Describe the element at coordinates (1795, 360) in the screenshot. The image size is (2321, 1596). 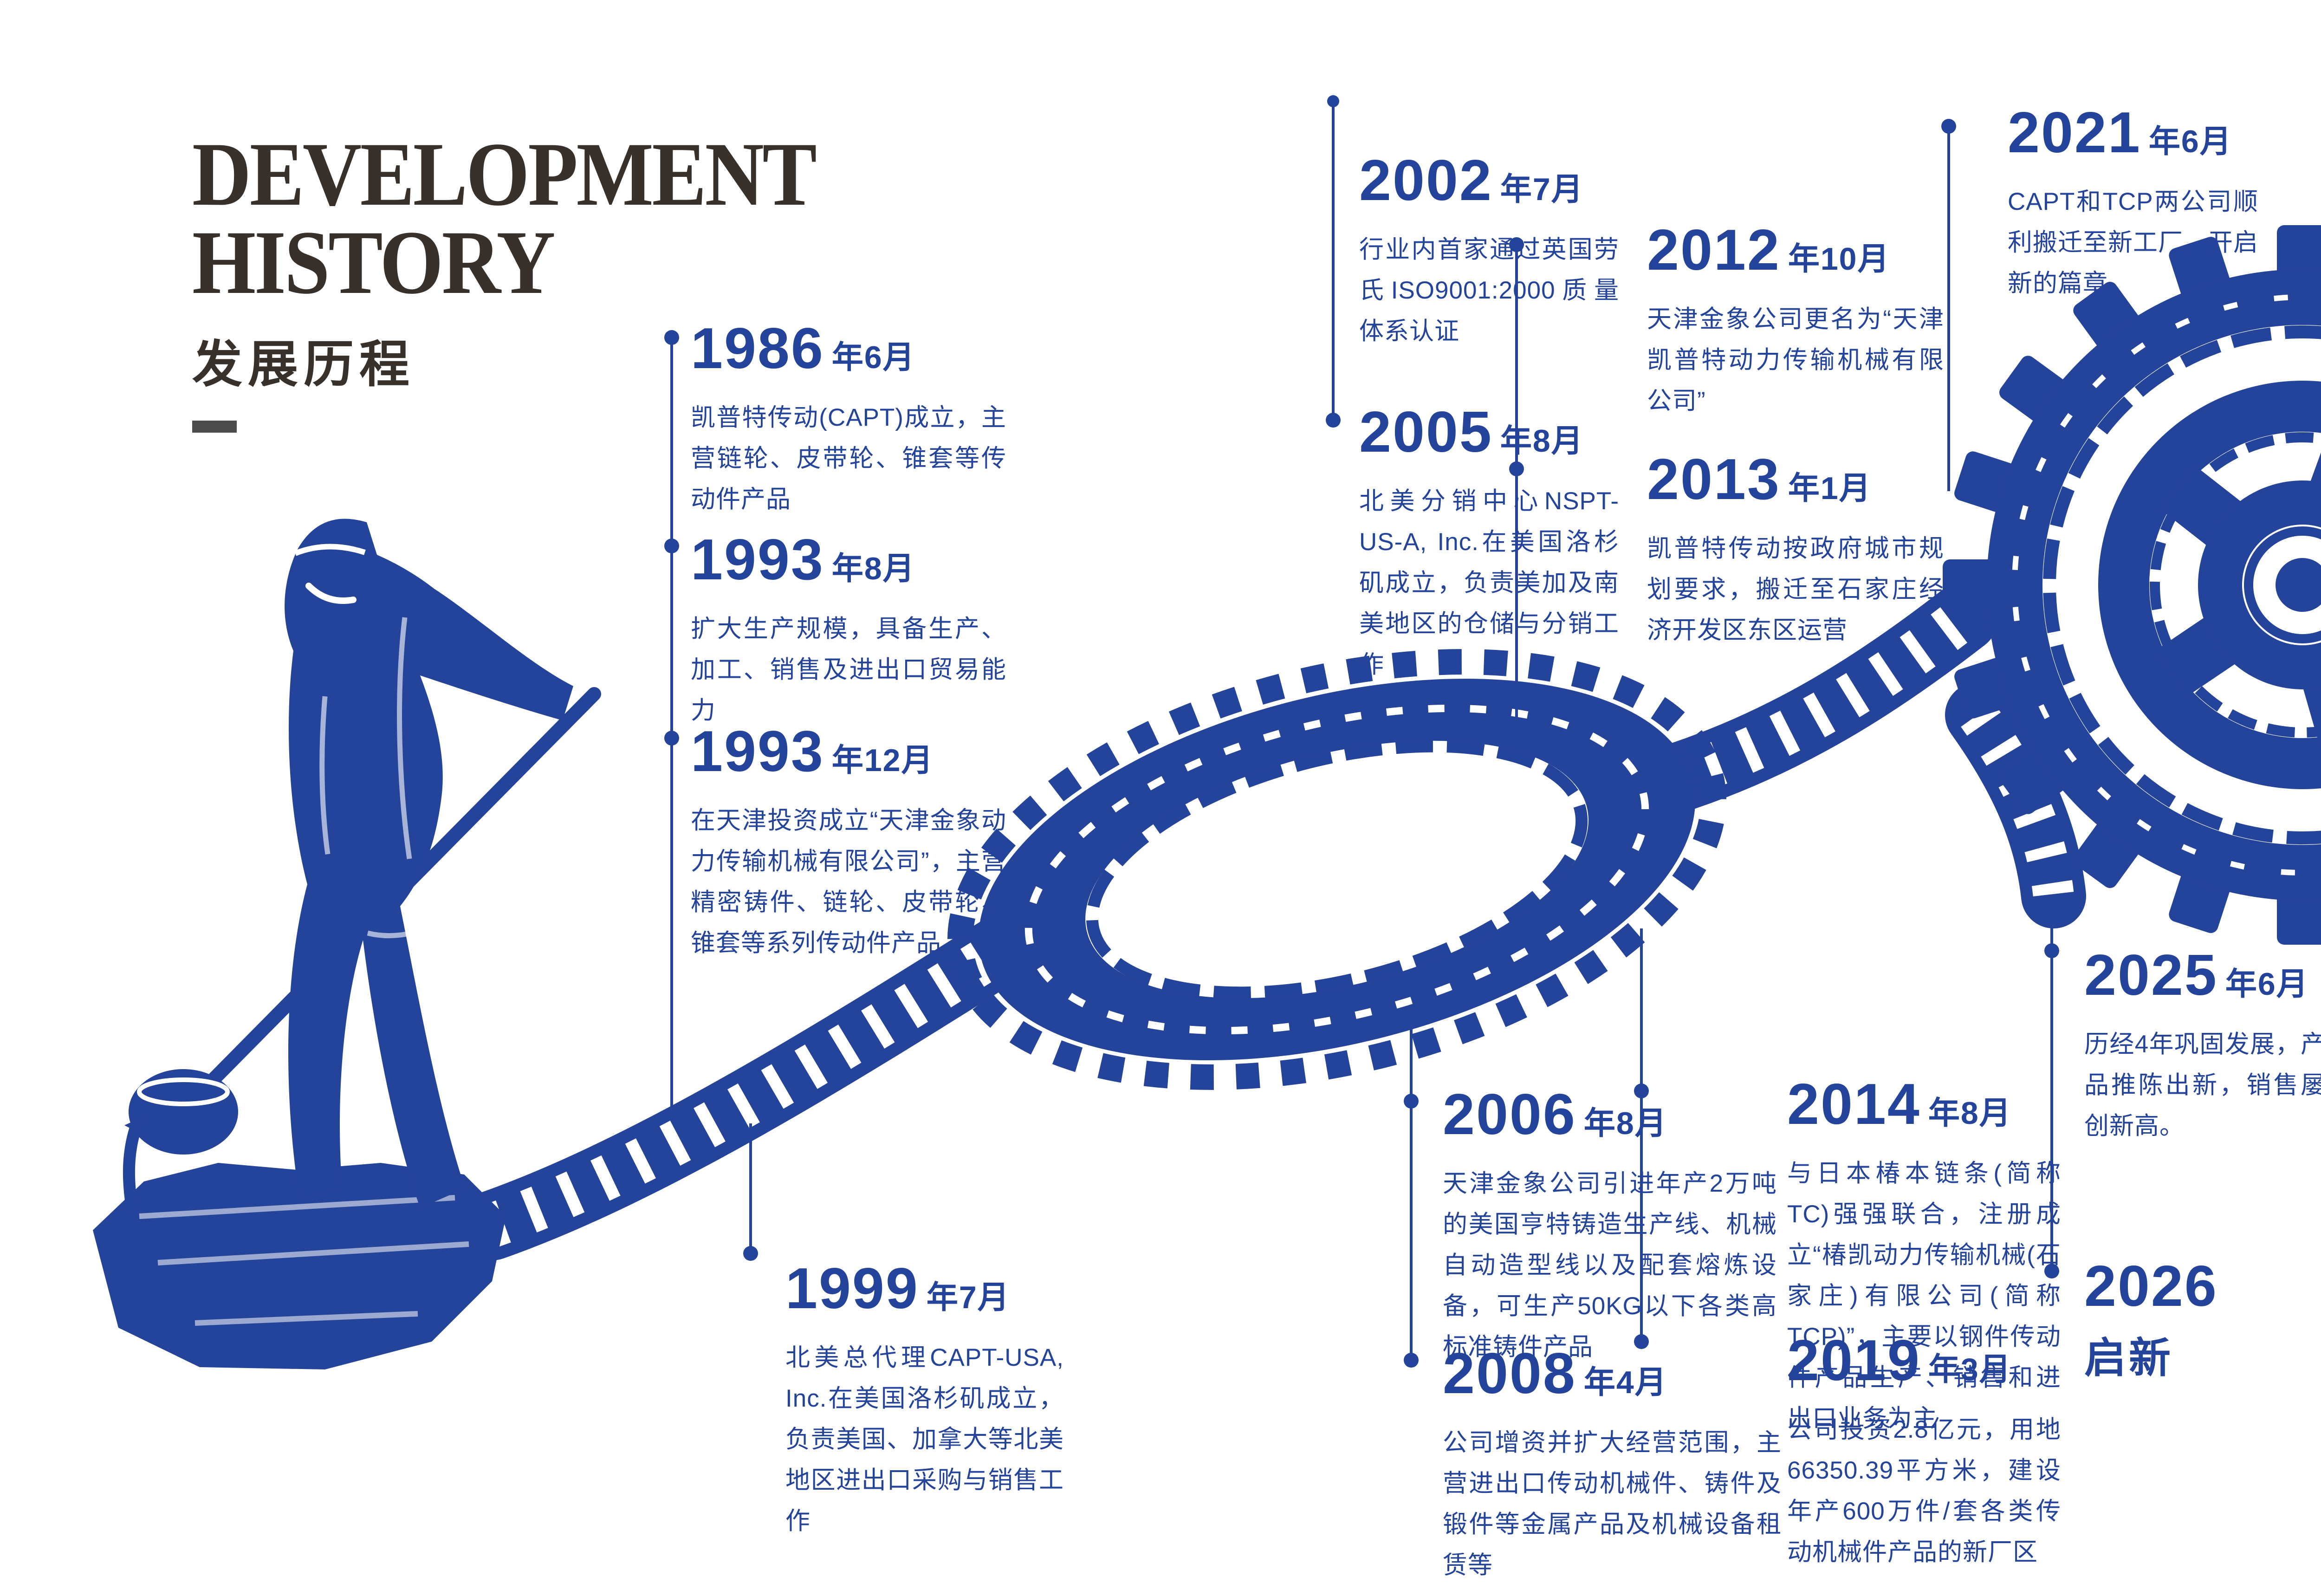
I see `entry-description: 天津金象公司更名为“天津凯普特动力传输机械有限公司”` at that location.